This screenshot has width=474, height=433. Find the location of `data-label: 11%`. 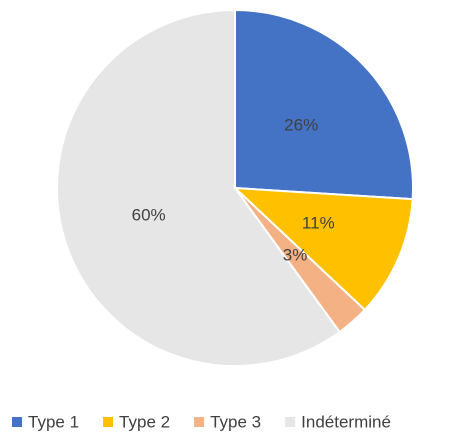

data-label: 11% is located at coordinates (318, 223).